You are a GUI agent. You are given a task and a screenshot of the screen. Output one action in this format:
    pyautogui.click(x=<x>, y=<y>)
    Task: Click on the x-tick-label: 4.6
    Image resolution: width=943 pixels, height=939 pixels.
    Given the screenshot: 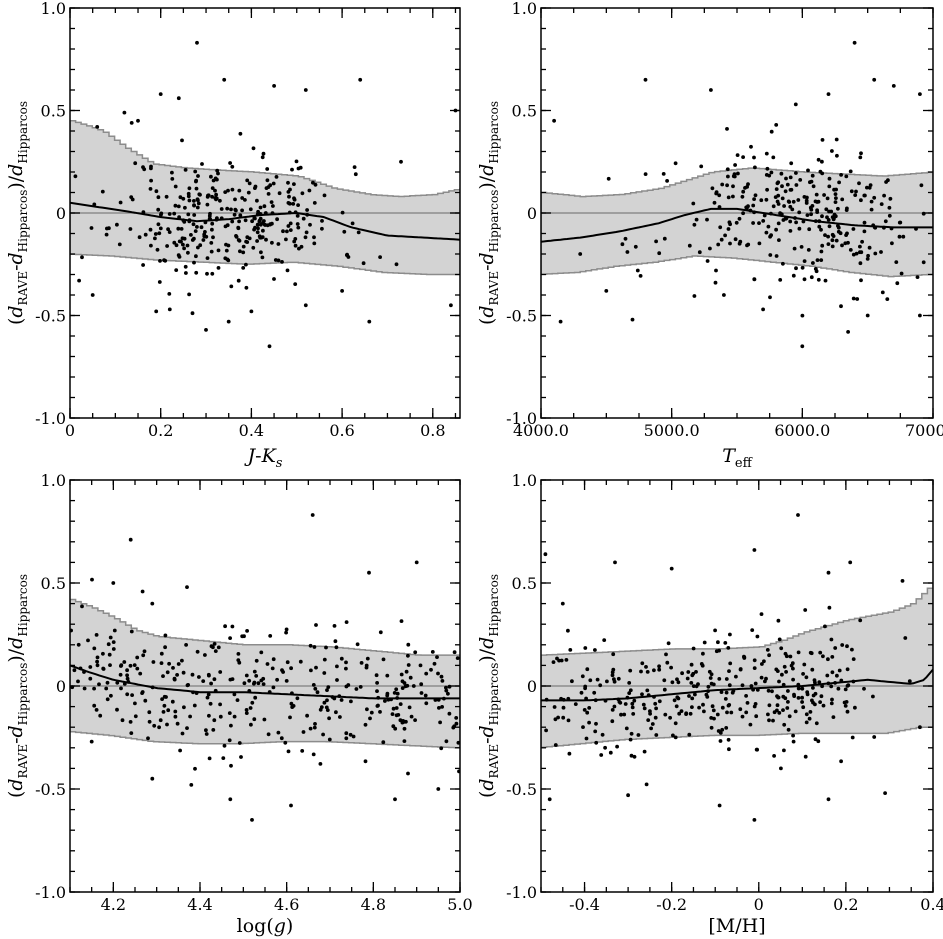 What is the action you would take?
    pyautogui.click(x=286, y=904)
    